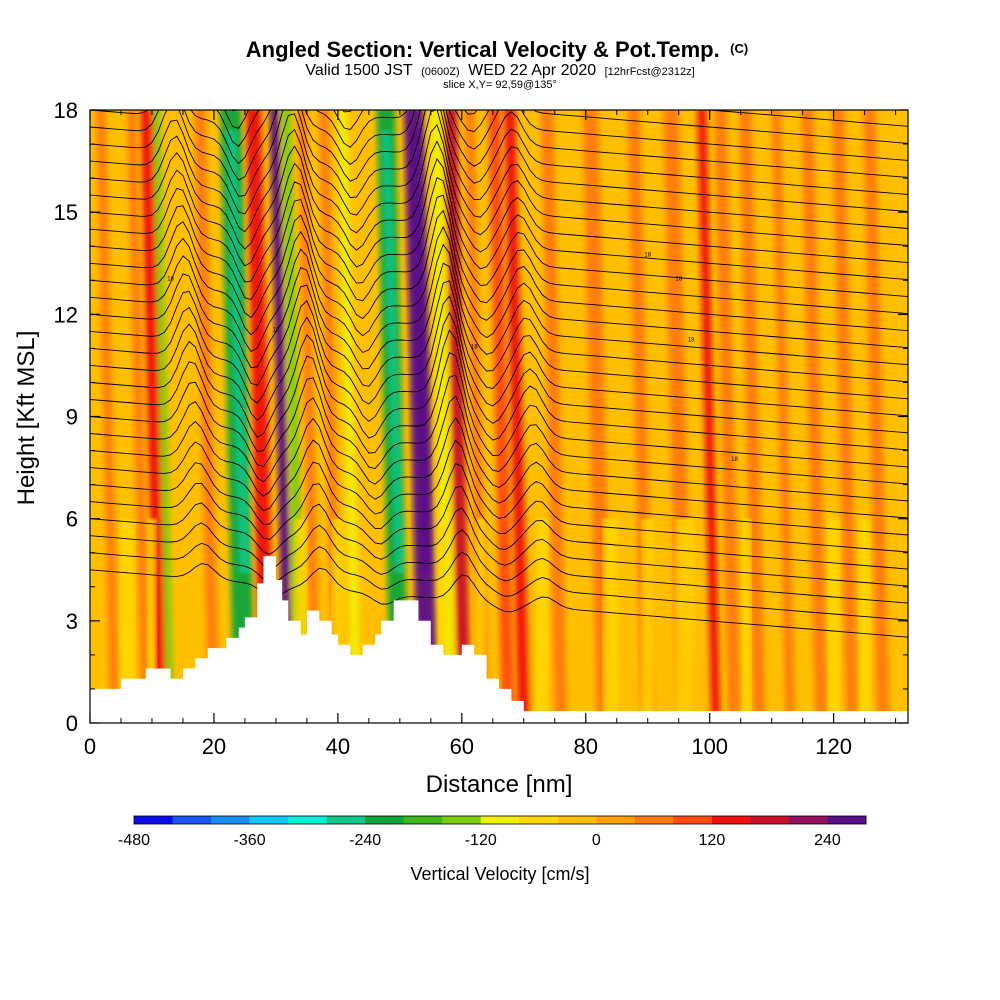  I want to click on subtitle-time: Valid 1500 JST, so click(359, 70).